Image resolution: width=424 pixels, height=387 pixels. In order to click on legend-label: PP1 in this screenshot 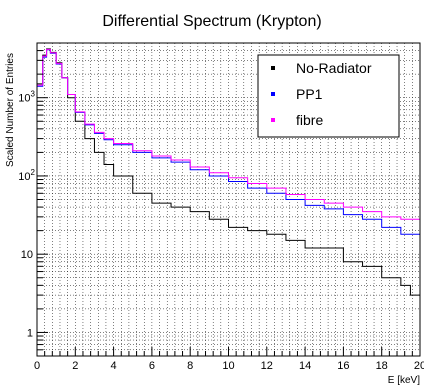, I will do `click(309, 94)`.